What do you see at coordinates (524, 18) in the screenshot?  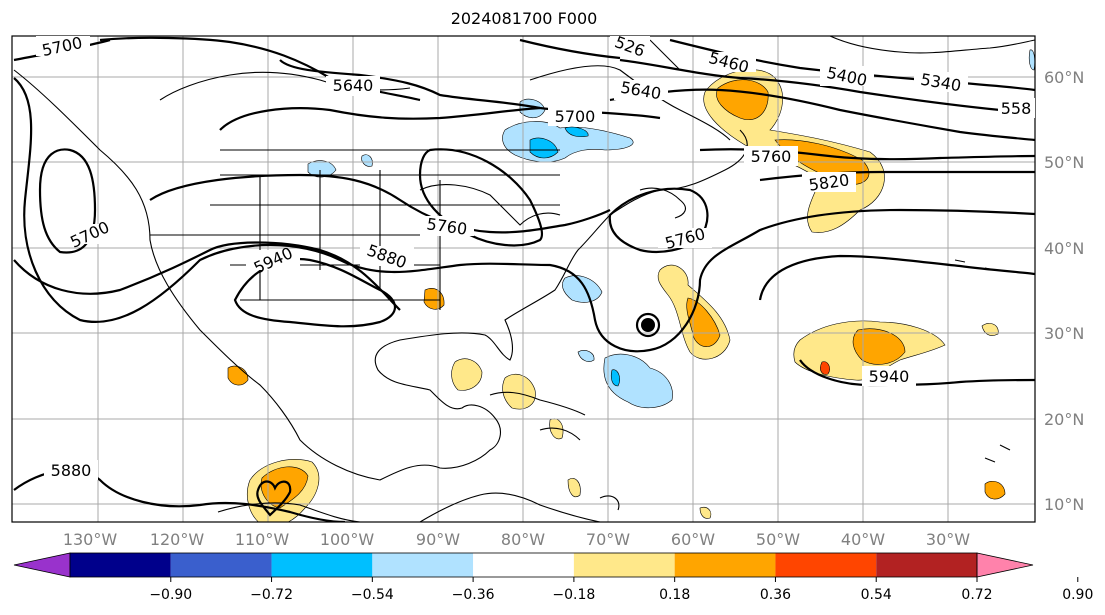 I see `map-title: 2024081700 F000` at bounding box center [524, 18].